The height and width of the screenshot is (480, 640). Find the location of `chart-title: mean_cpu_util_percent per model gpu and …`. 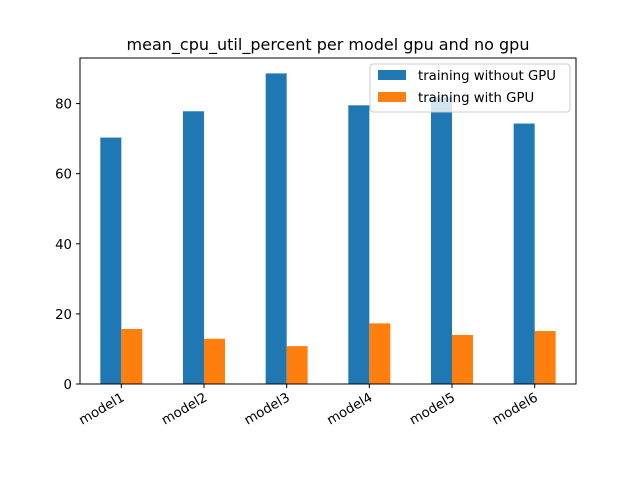

chart-title: mean_cpu_util_percent per model gpu and … is located at coordinates (328, 45).